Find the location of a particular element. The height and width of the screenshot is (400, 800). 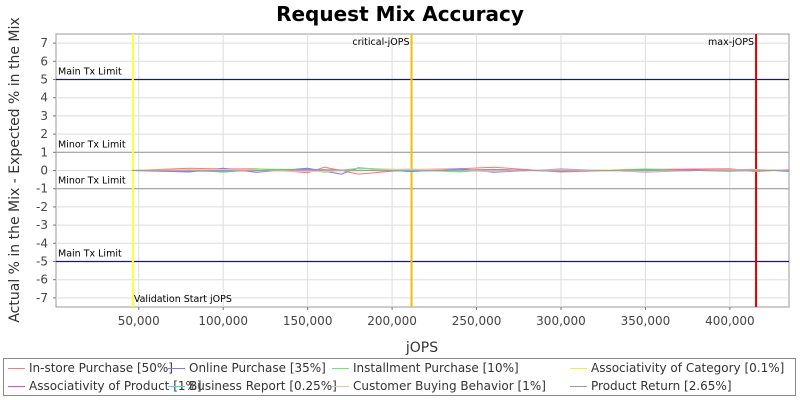

x-tick-label: 300,000 is located at coordinates (561, 321).